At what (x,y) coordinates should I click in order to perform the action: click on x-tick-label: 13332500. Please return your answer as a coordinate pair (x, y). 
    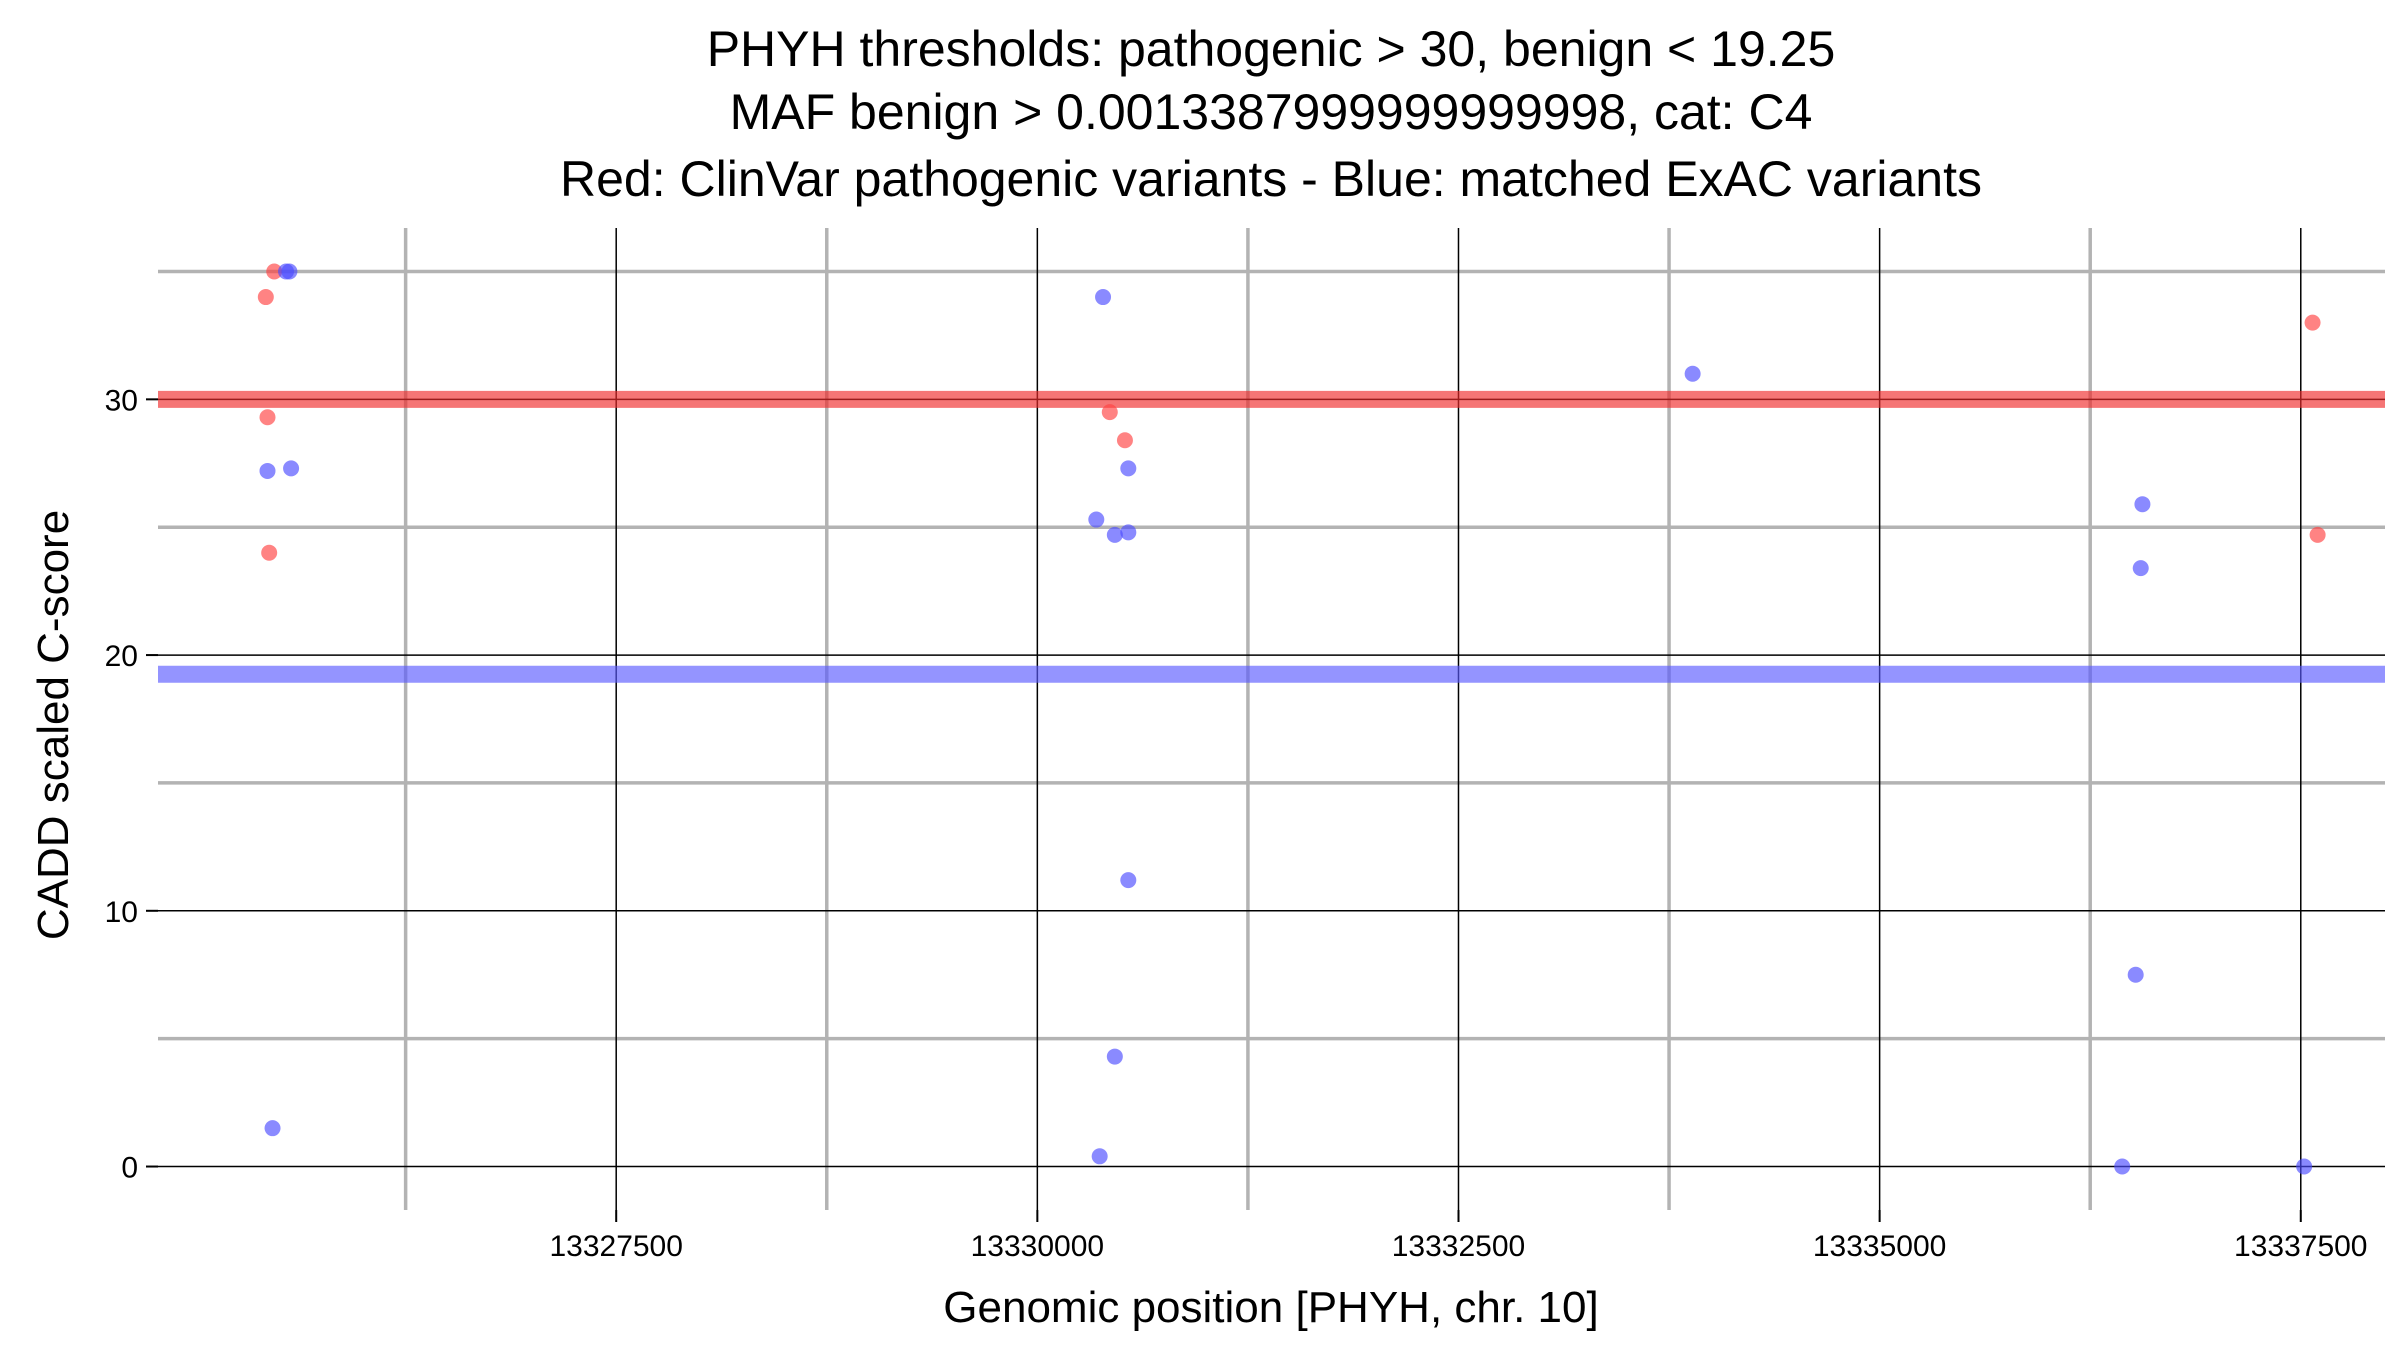
    Looking at the image, I should click on (1458, 1246).